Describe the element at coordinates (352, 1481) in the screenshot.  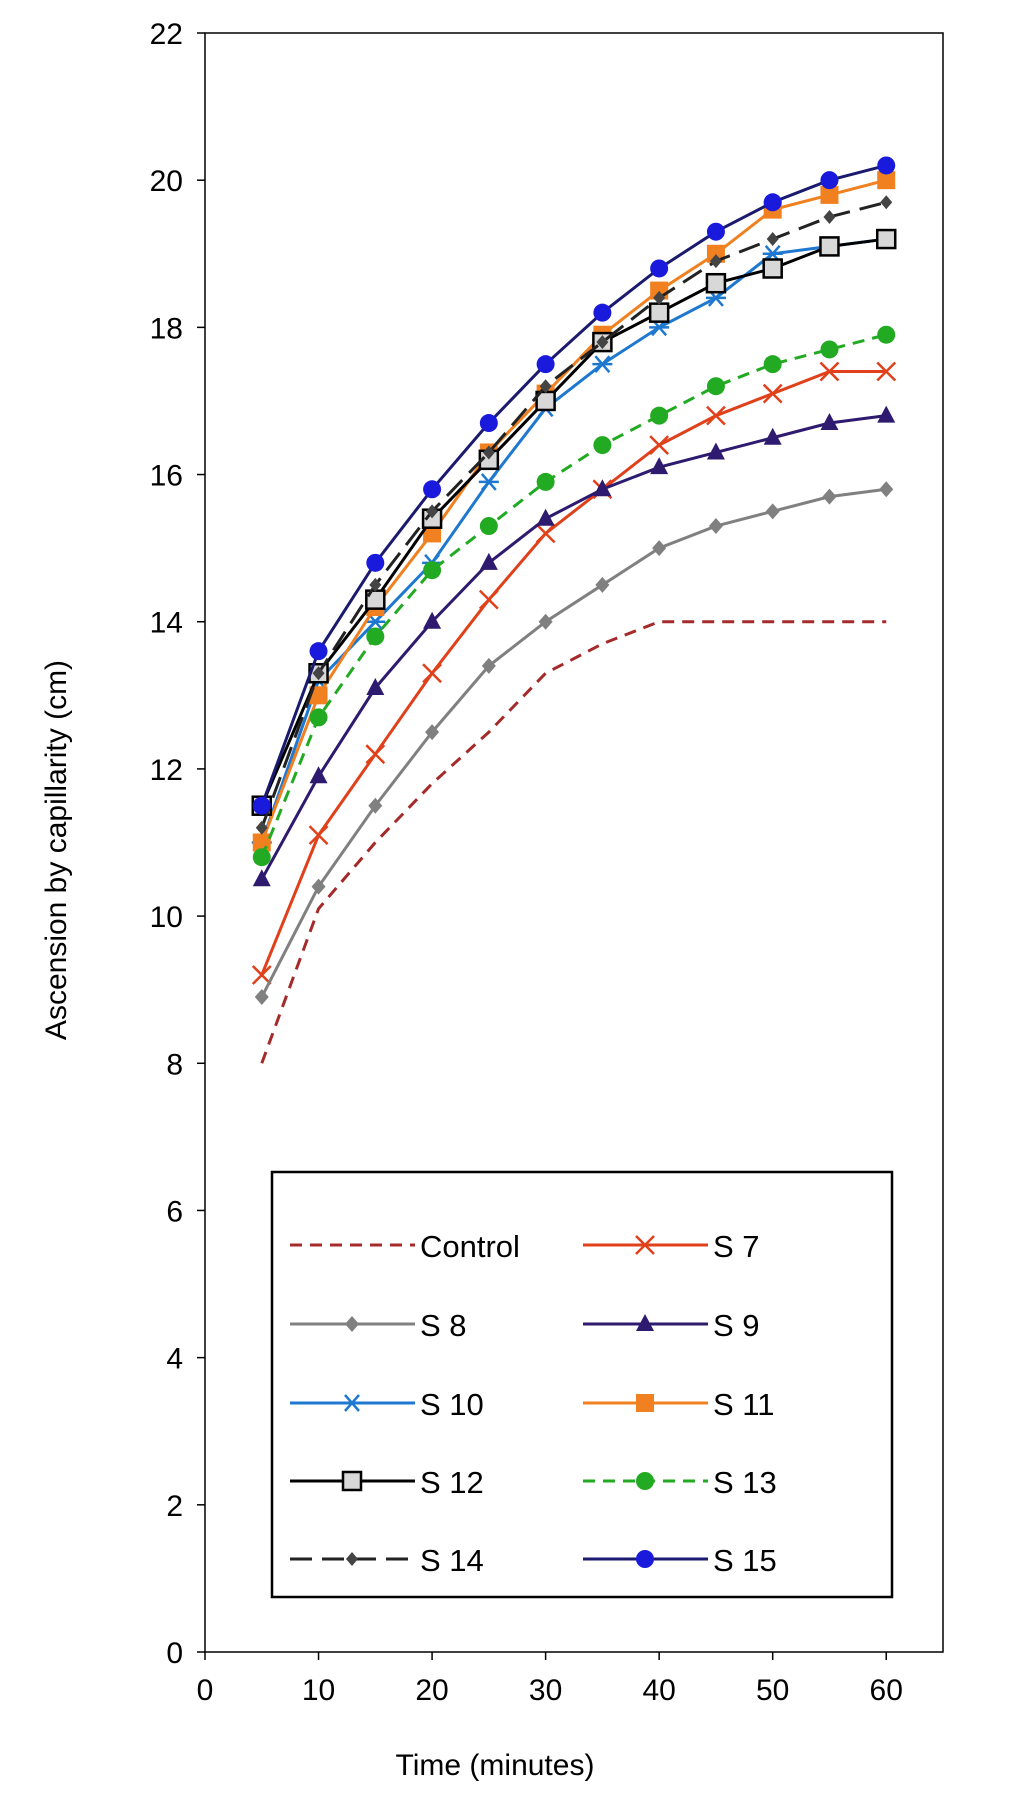
I see `legend-marker-s12` at that location.